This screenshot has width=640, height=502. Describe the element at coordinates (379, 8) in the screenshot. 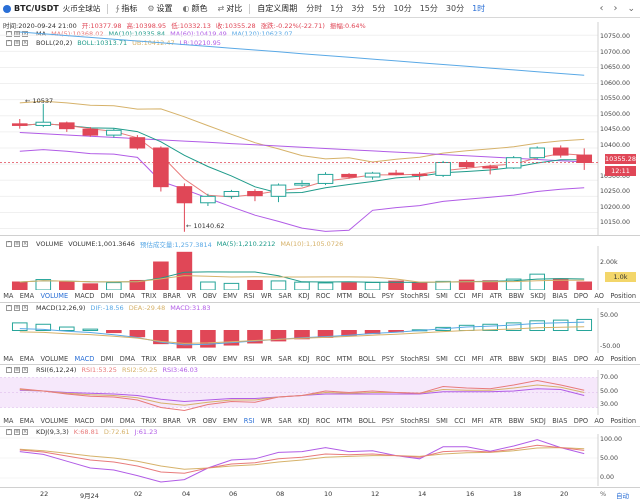

I see `interval-option: 5分` at that location.